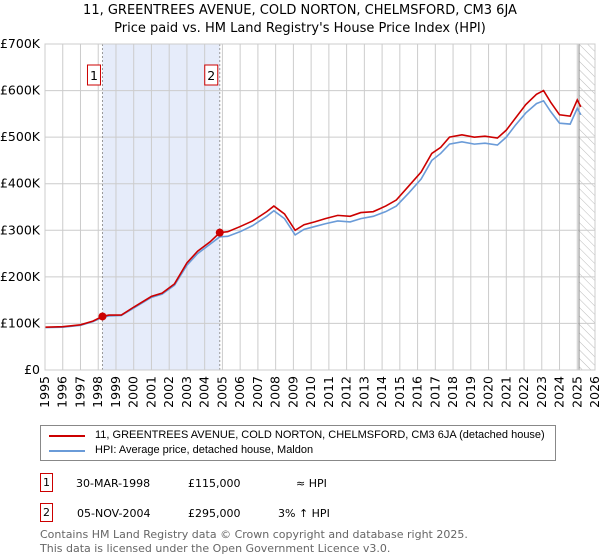 The width and height of the screenshot is (600, 560). What do you see at coordinates (523, 392) in the screenshot?
I see `x-tick-label: 2022` at bounding box center [523, 392].